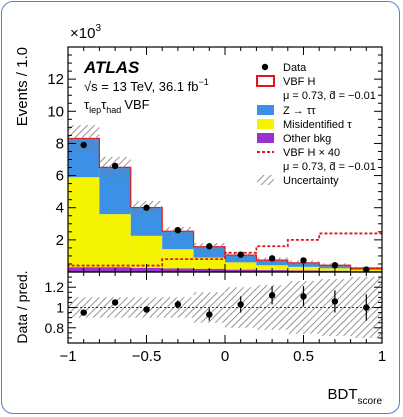  I want to click on x-axis-label: BDTscore, so click(355, 396).